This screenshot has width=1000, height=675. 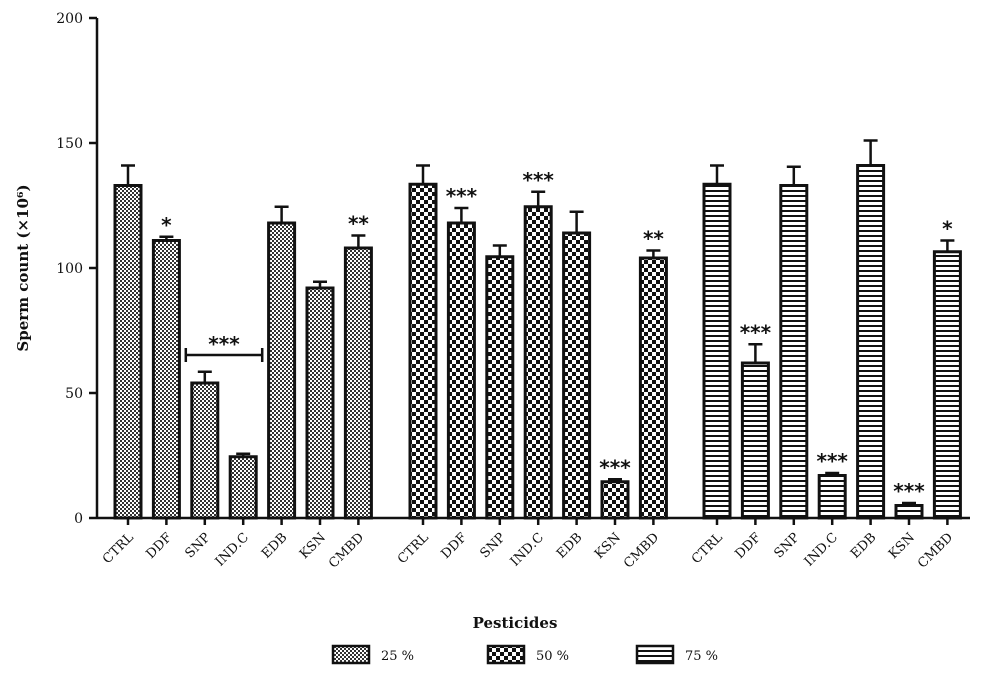 I want to click on legend-label: 25 %, so click(x=397, y=656).